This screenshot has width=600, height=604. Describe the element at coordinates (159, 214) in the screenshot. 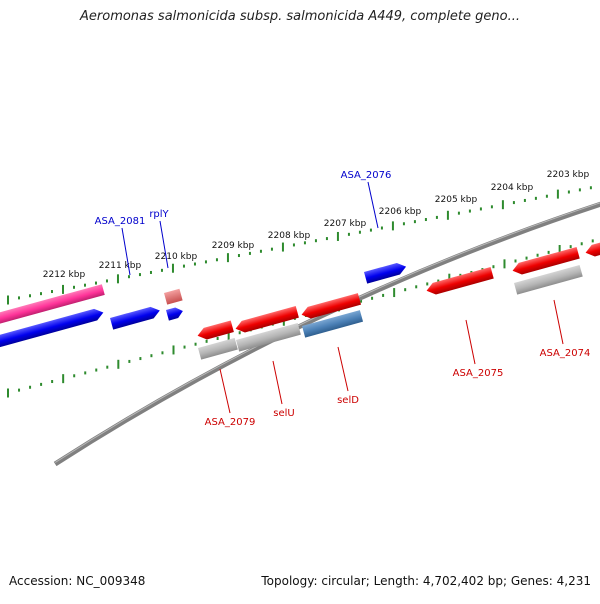

I see `gene-label-forward: rplY` at that location.